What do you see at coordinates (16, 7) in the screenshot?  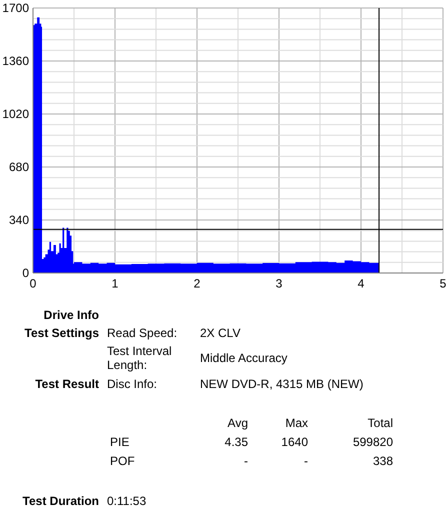 I see `y-tick-label: 1700` at bounding box center [16, 7].